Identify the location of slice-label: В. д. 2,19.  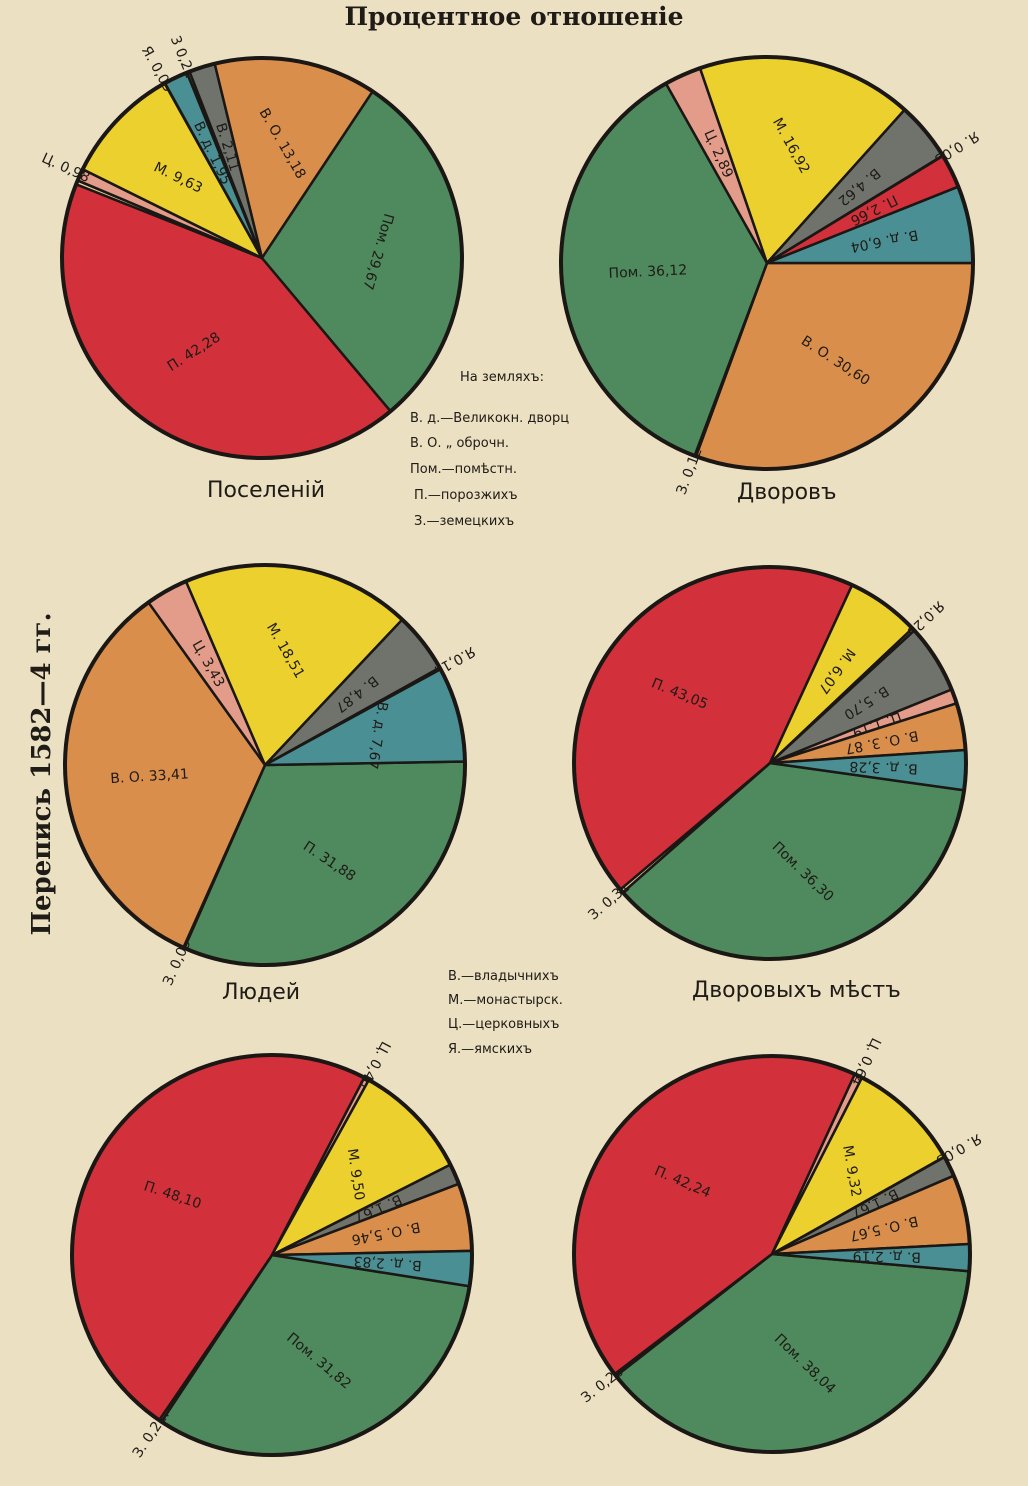
(887, 1255).